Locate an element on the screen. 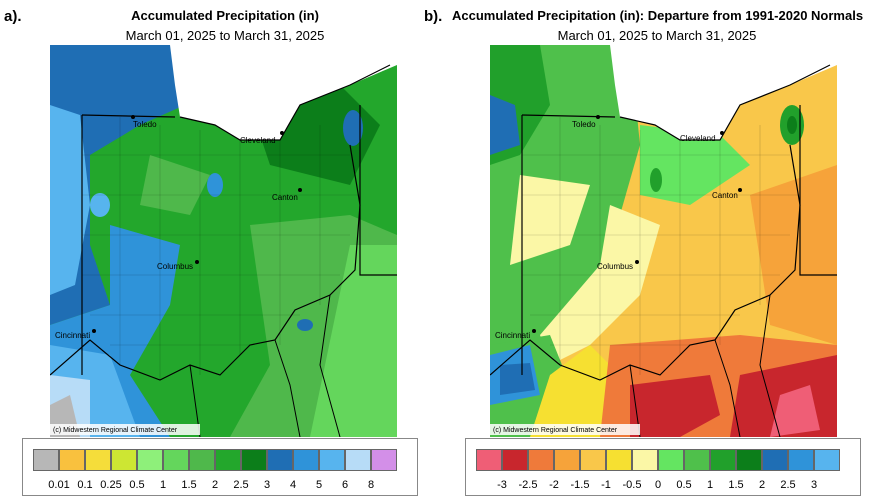 The height and width of the screenshot is (497, 877). panel-b-legend-swatches is located at coordinates (658, 460).